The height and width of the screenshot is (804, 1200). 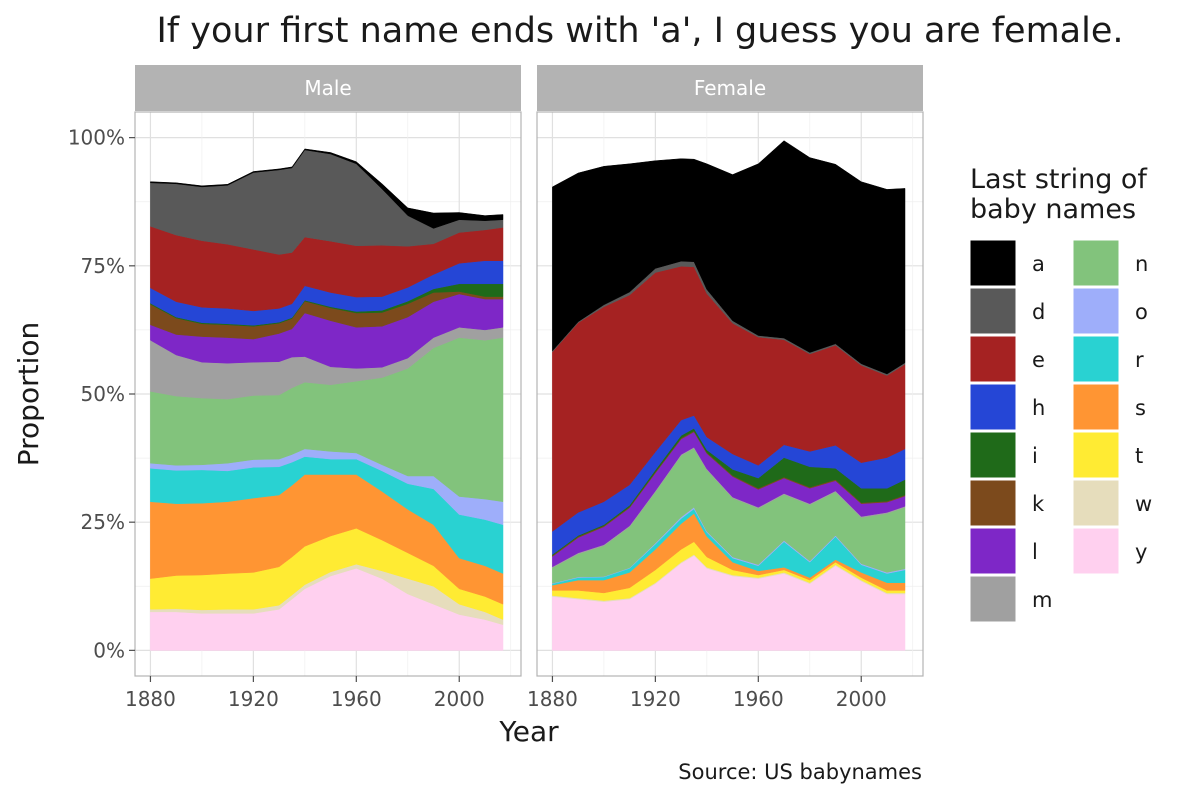 I want to click on legend-item-h: h, so click(x=1007, y=407).